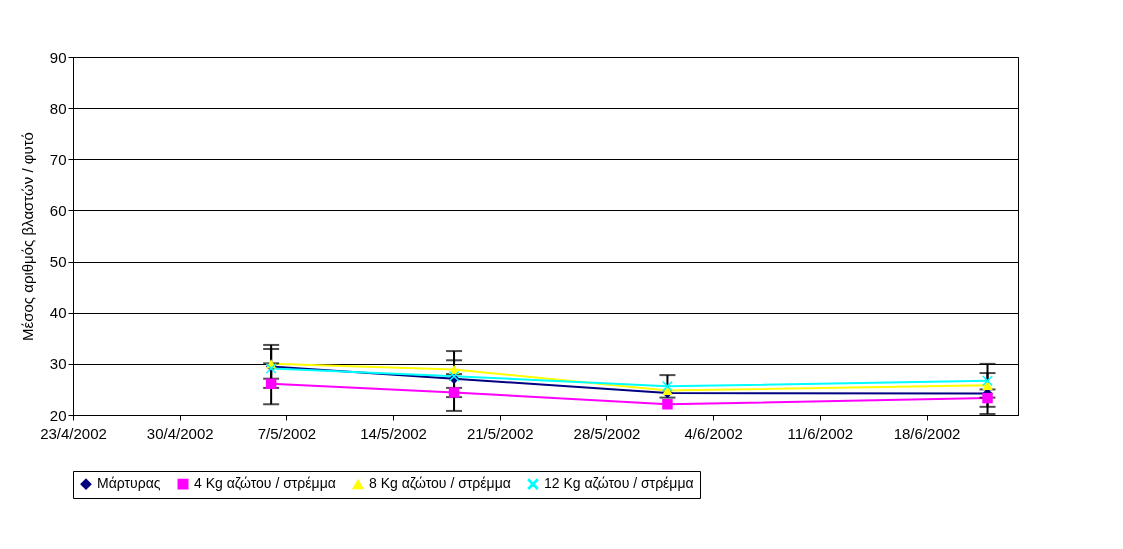 The width and height of the screenshot is (1123, 549). What do you see at coordinates (58, 57) in the screenshot?
I see `y-tick-label: 90` at bounding box center [58, 57].